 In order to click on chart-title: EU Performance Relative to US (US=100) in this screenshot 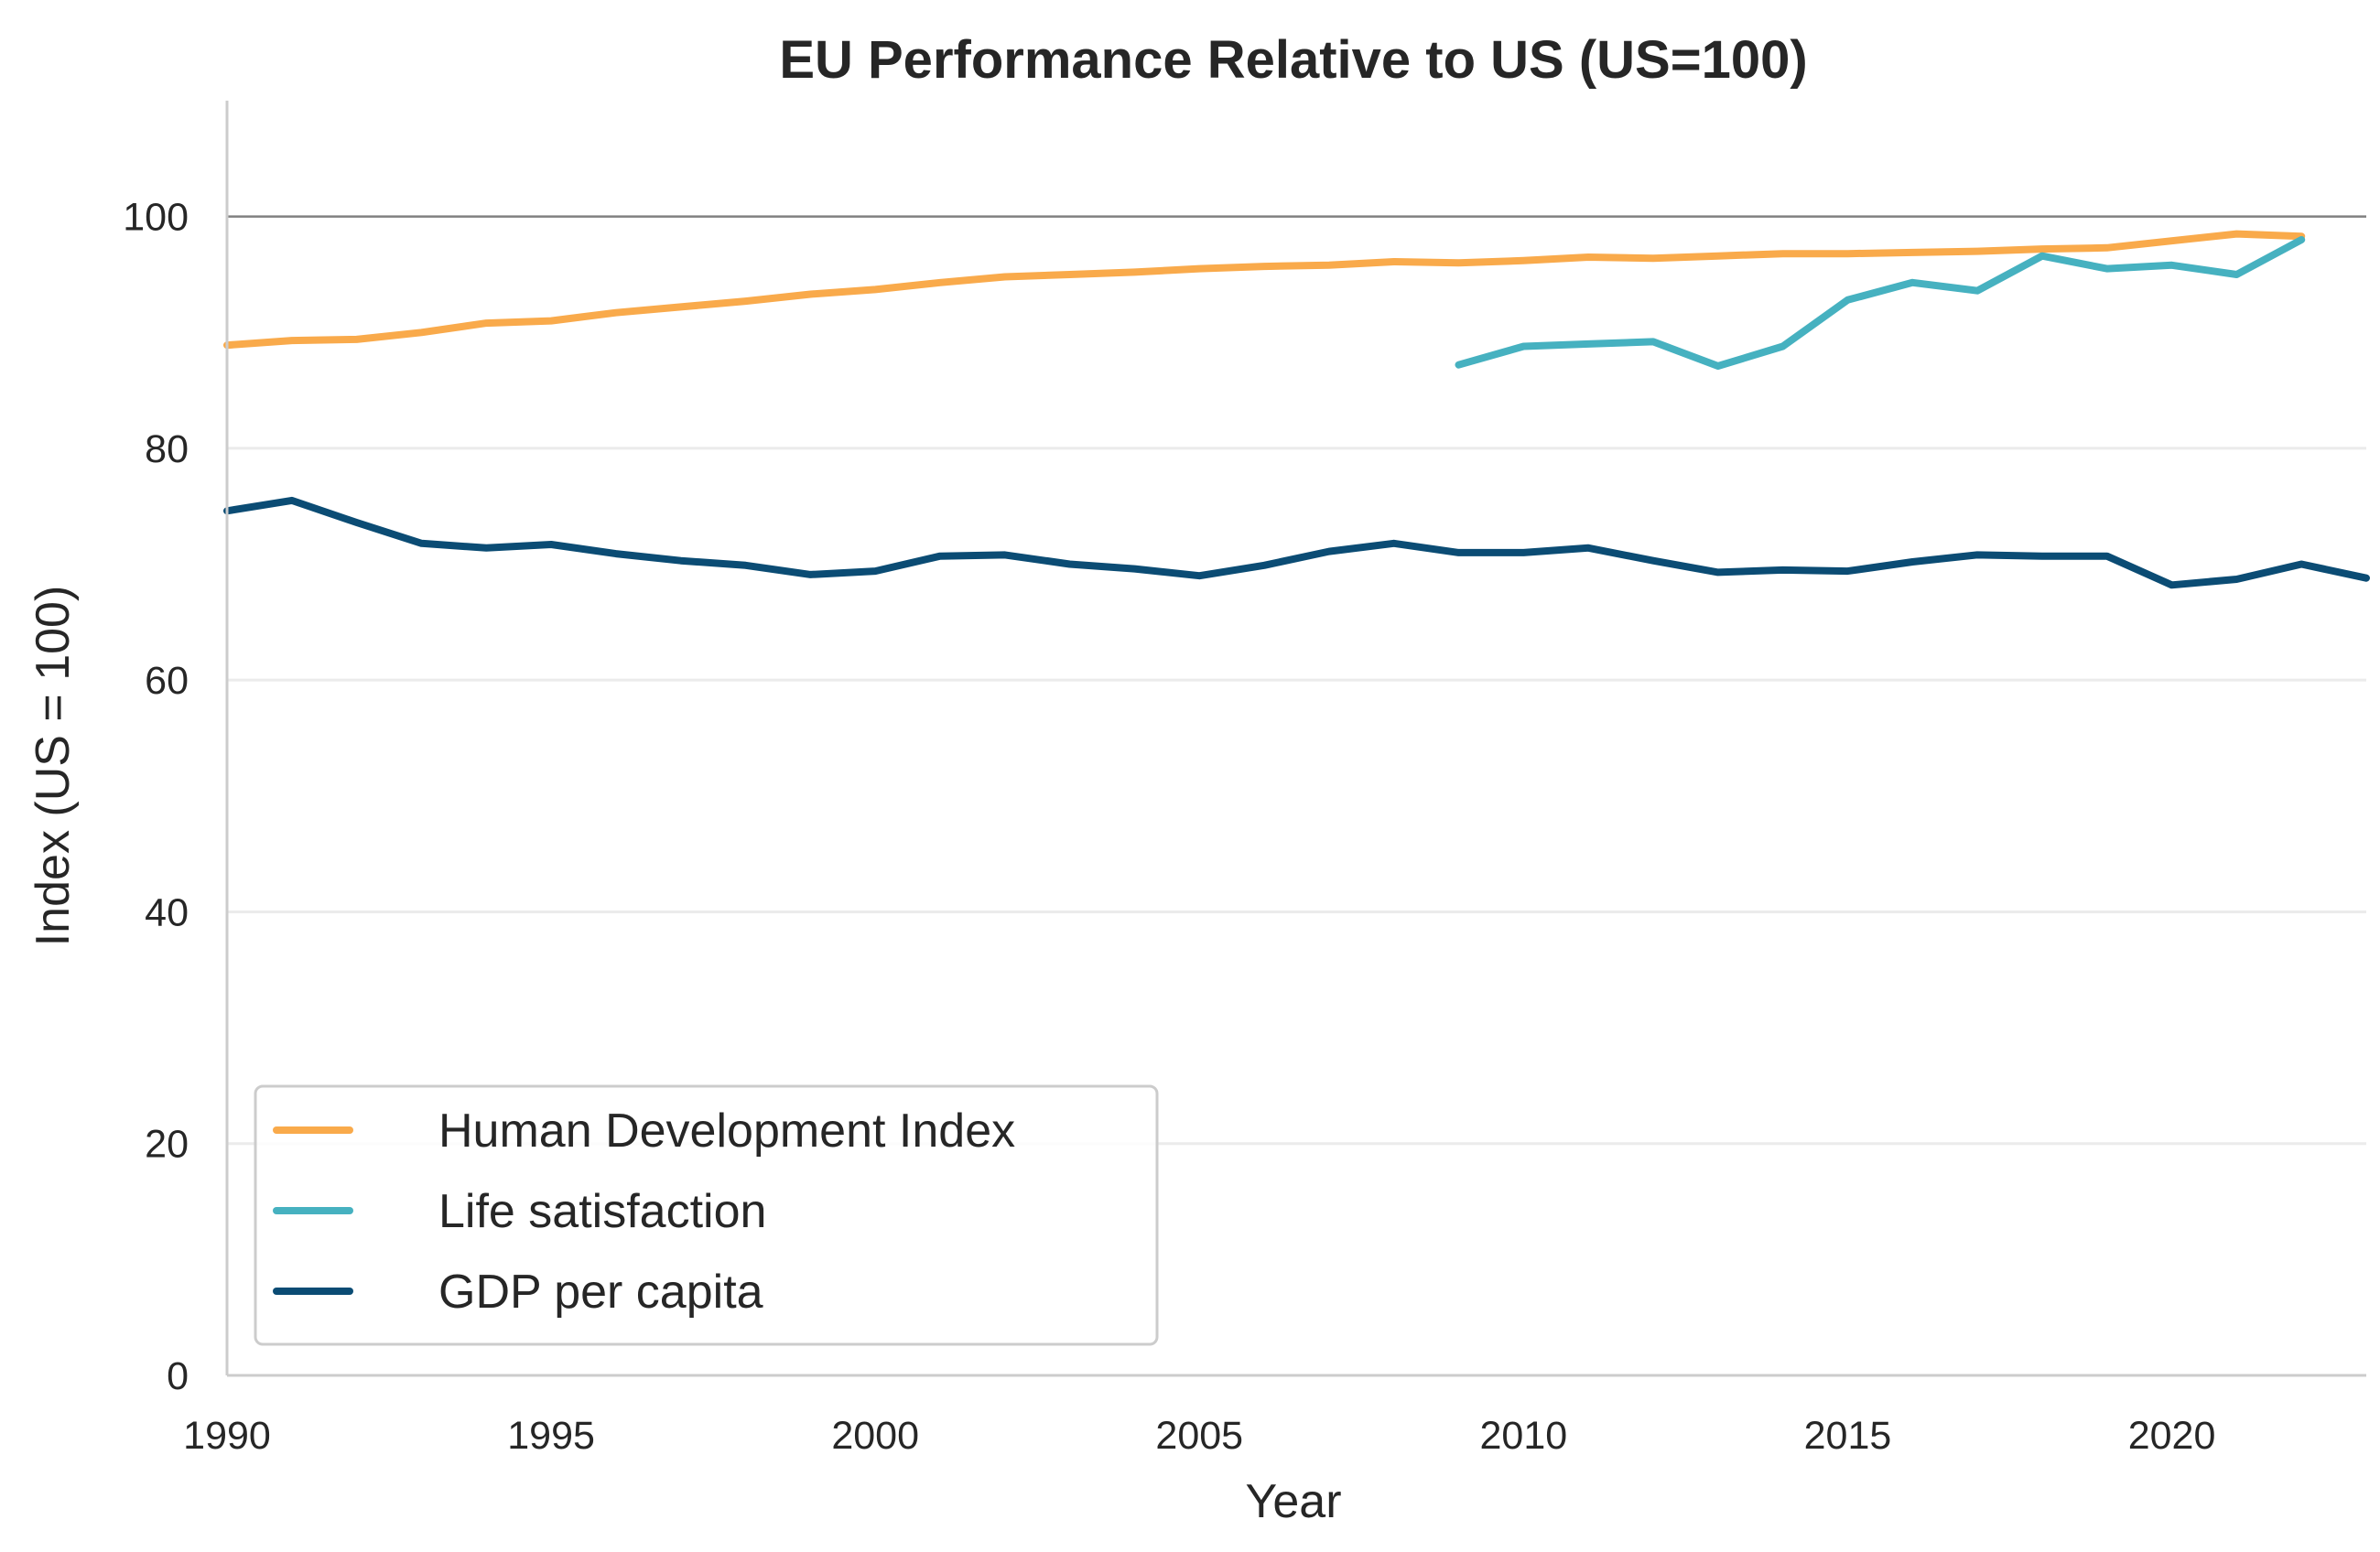, I will do `click(1293, 60)`.